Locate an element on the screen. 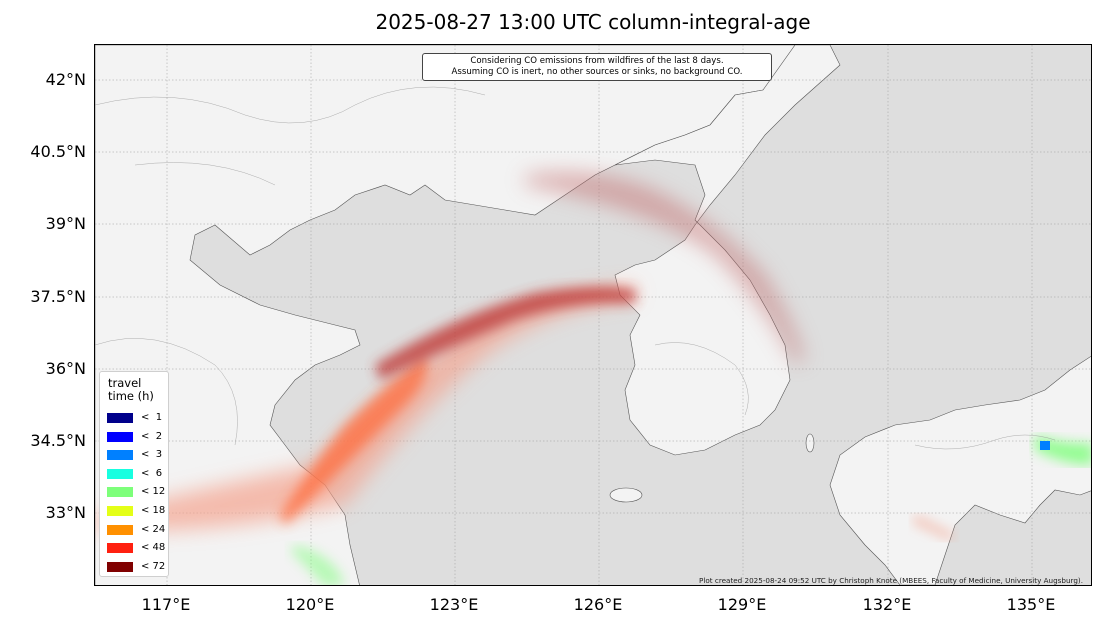  lat-tick-label: 36°N is located at coordinates (65, 368).